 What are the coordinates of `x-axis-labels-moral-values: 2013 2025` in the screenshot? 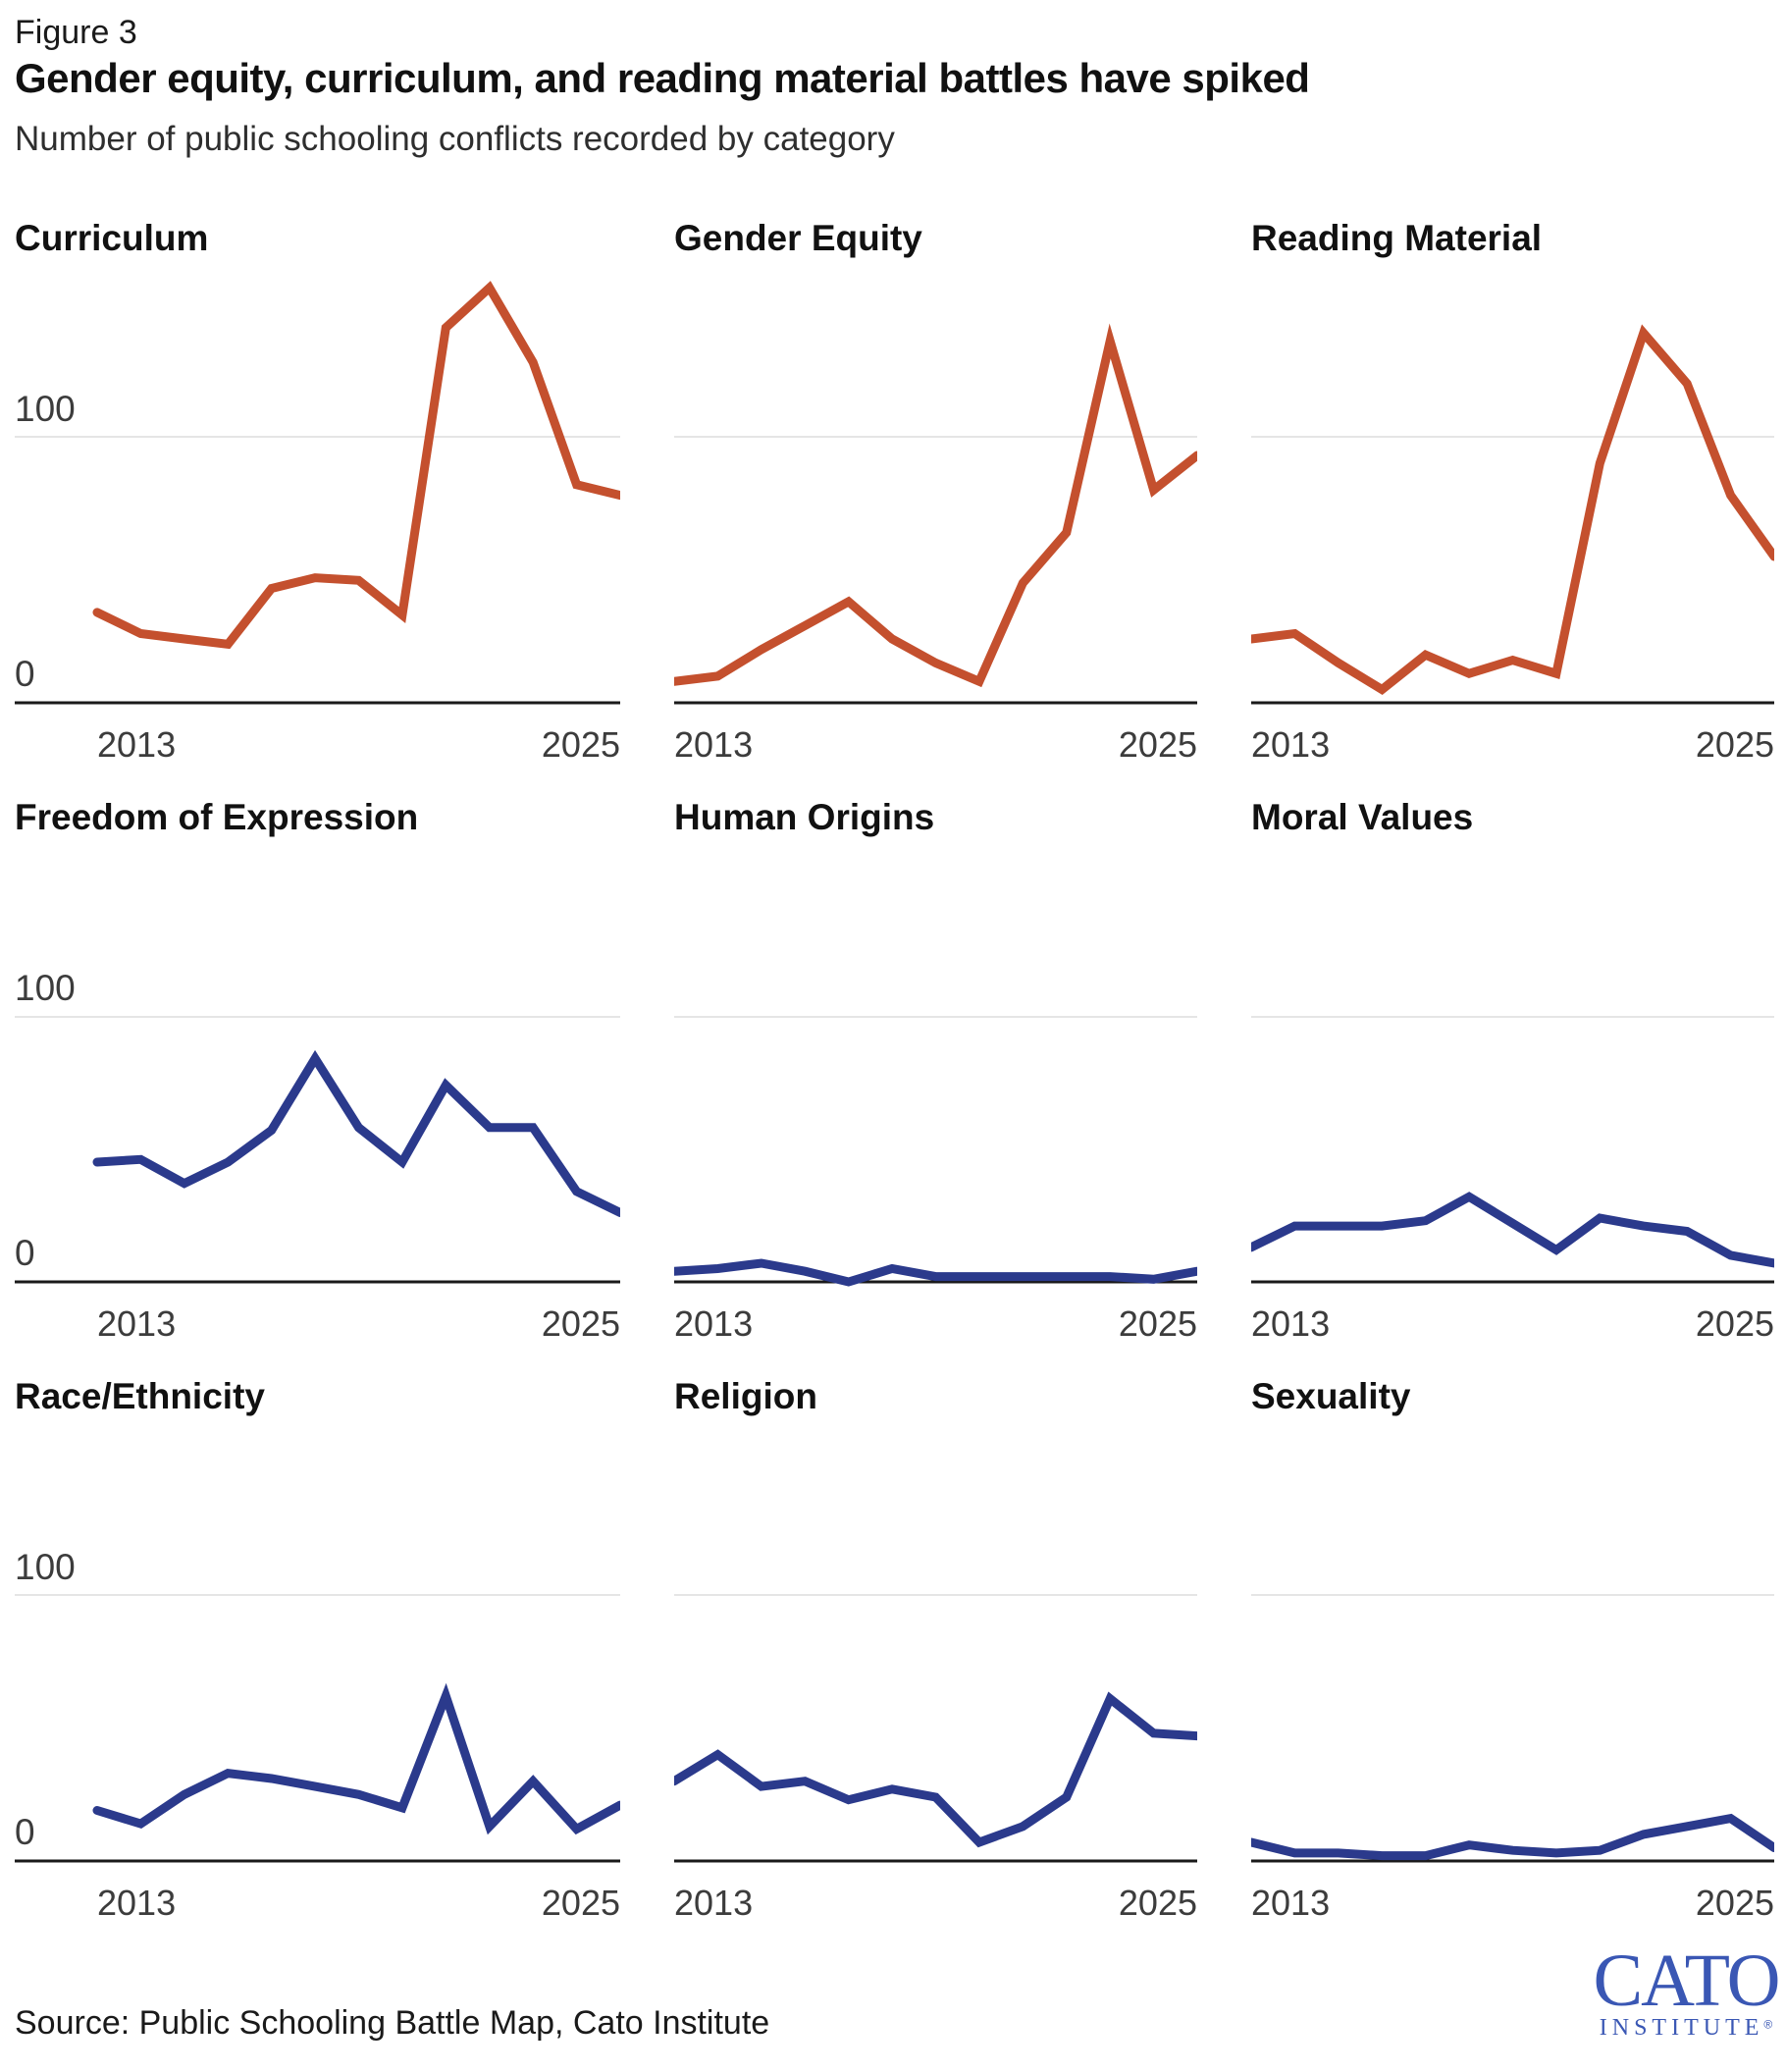 It's located at (1512, 1324).